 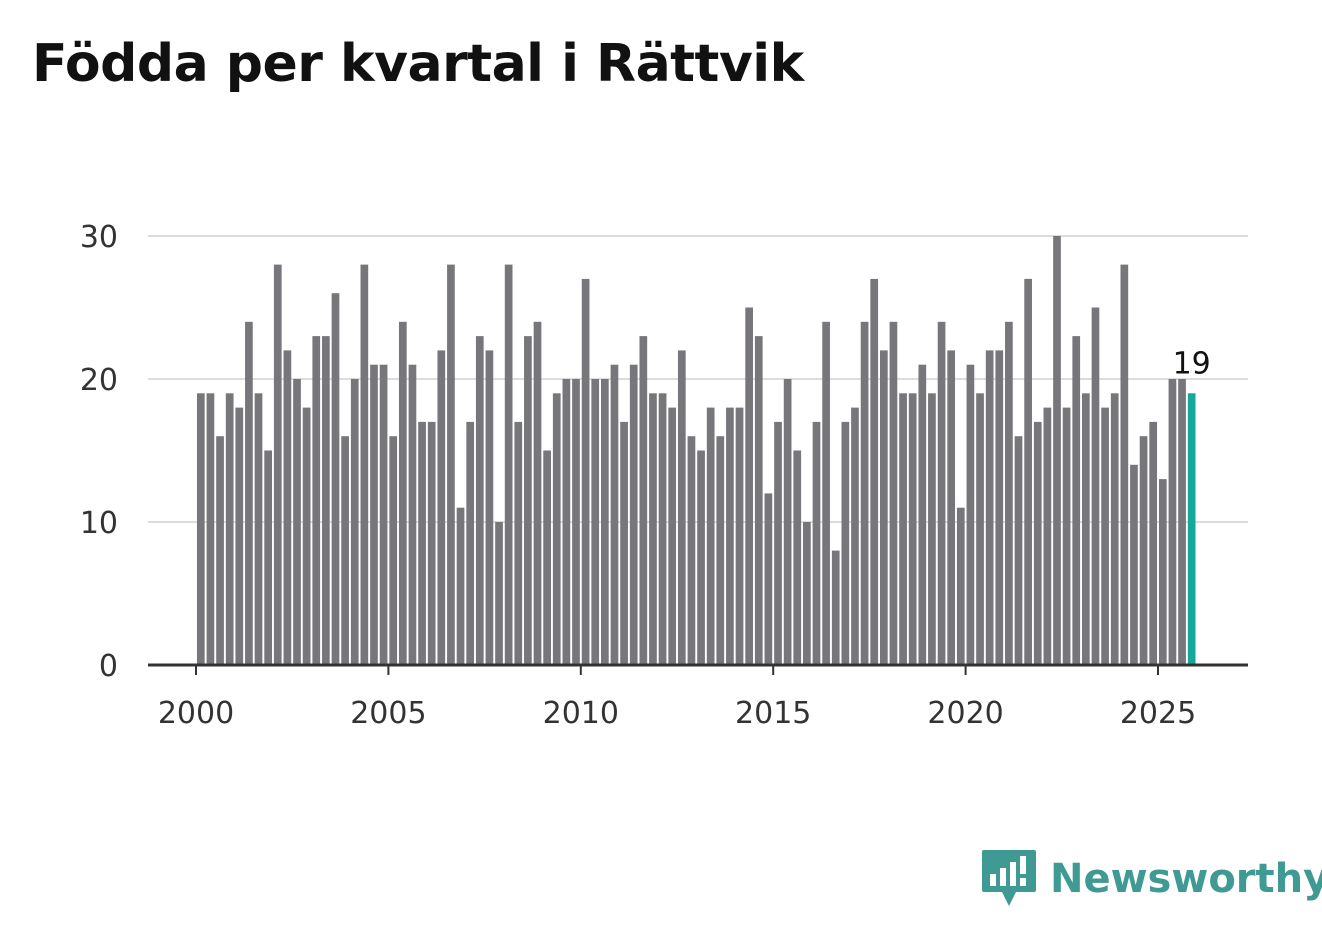 What do you see at coordinates (99, 523) in the screenshot?
I see `y-tick-label: 10` at bounding box center [99, 523].